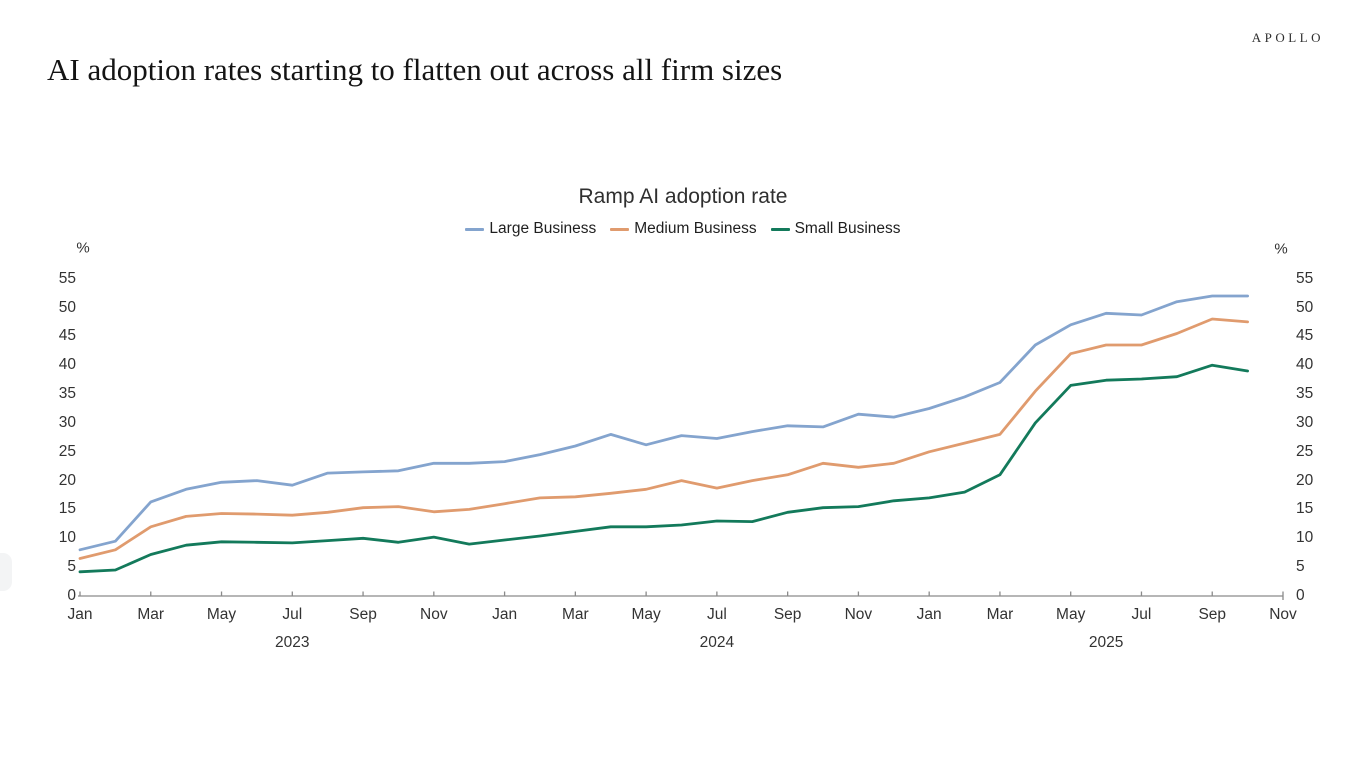 The image size is (1366, 768). What do you see at coordinates (1106, 642) in the screenshot?
I see `x-axis-year-label: 2025` at bounding box center [1106, 642].